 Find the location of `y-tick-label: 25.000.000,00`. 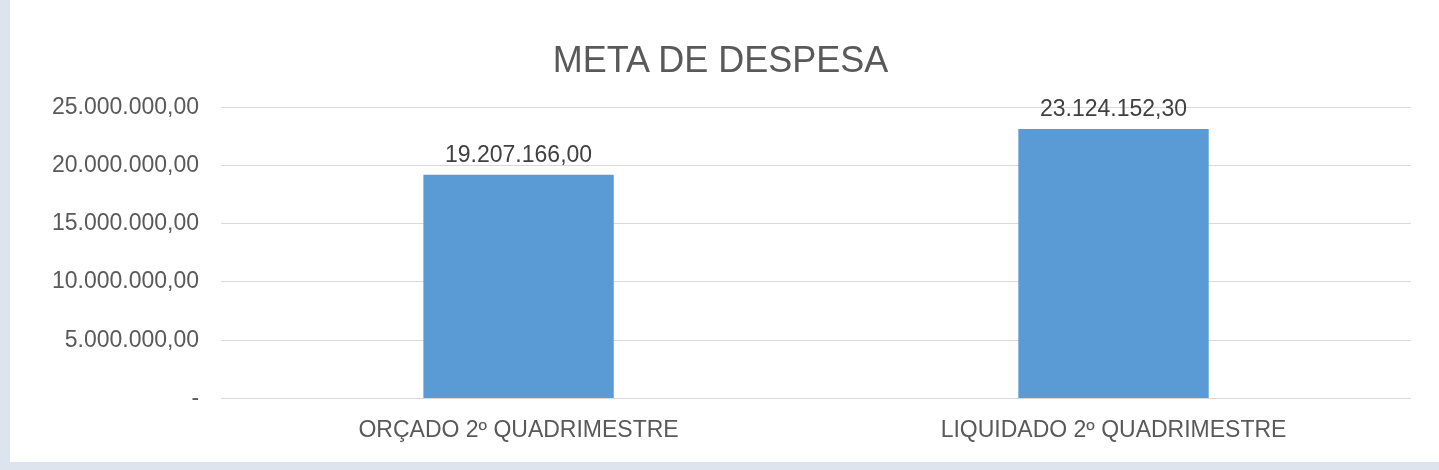

y-tick-label: 25.000.000,00 is located at coordinates (125, 105).